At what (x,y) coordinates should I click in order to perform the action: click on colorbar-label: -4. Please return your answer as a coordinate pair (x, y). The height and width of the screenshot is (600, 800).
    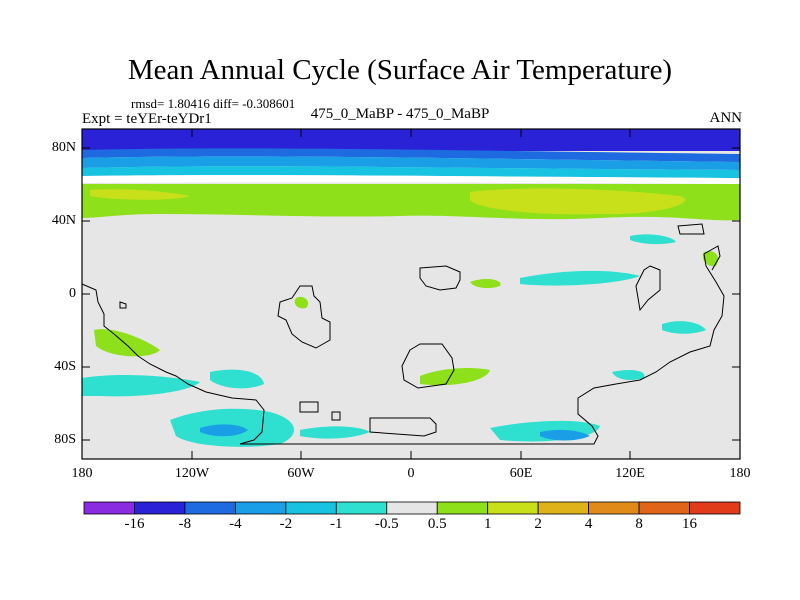
    Looking at the image, I should click on (235, 524).